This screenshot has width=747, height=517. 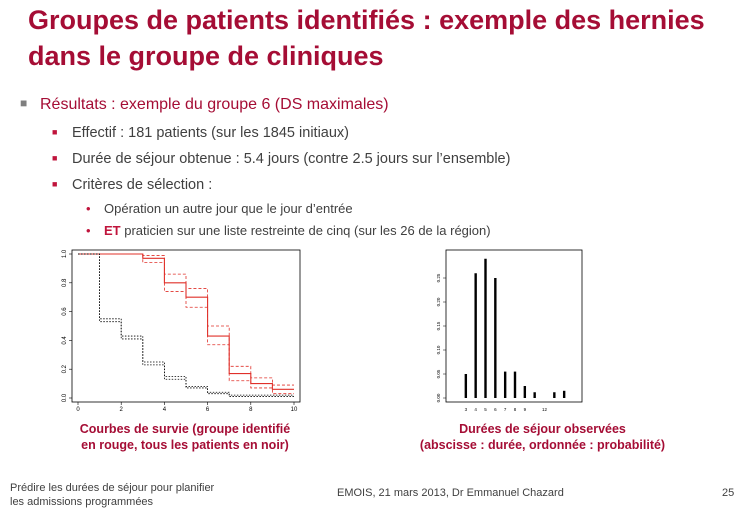 I want to click on x-tick-label: 5, so click(x=485, y=409).